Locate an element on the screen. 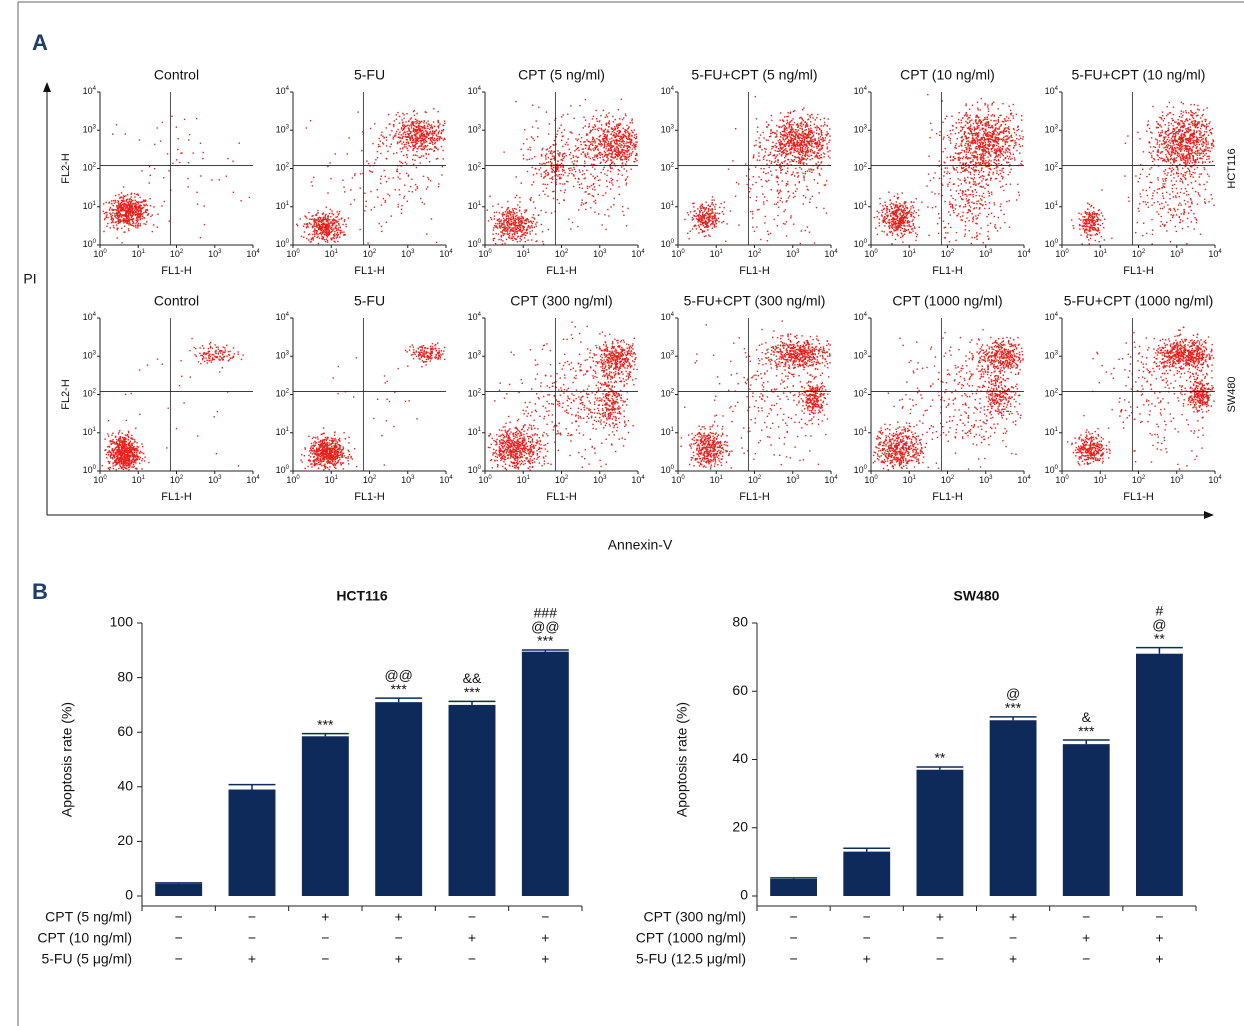 The width and height of the screenshot is (1244, 1026). x-tick-label: 100 is located at coordinates (485, 254).